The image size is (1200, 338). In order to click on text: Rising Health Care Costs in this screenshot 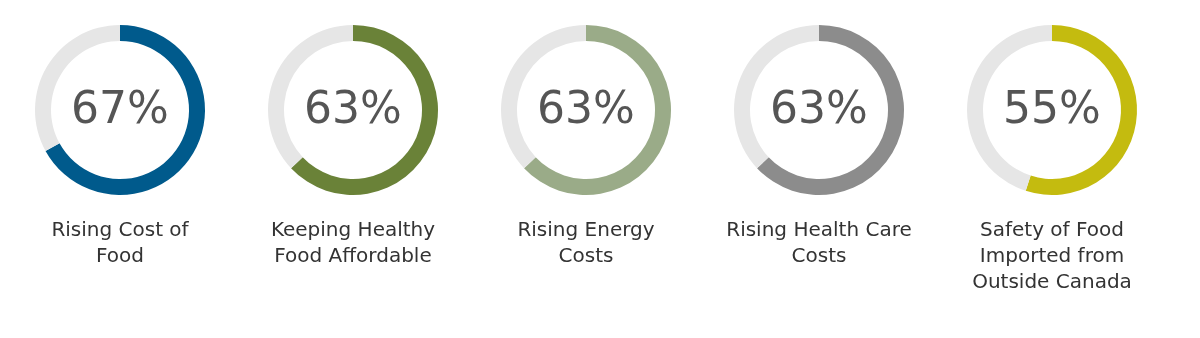, I will do `click(819, 242)`.